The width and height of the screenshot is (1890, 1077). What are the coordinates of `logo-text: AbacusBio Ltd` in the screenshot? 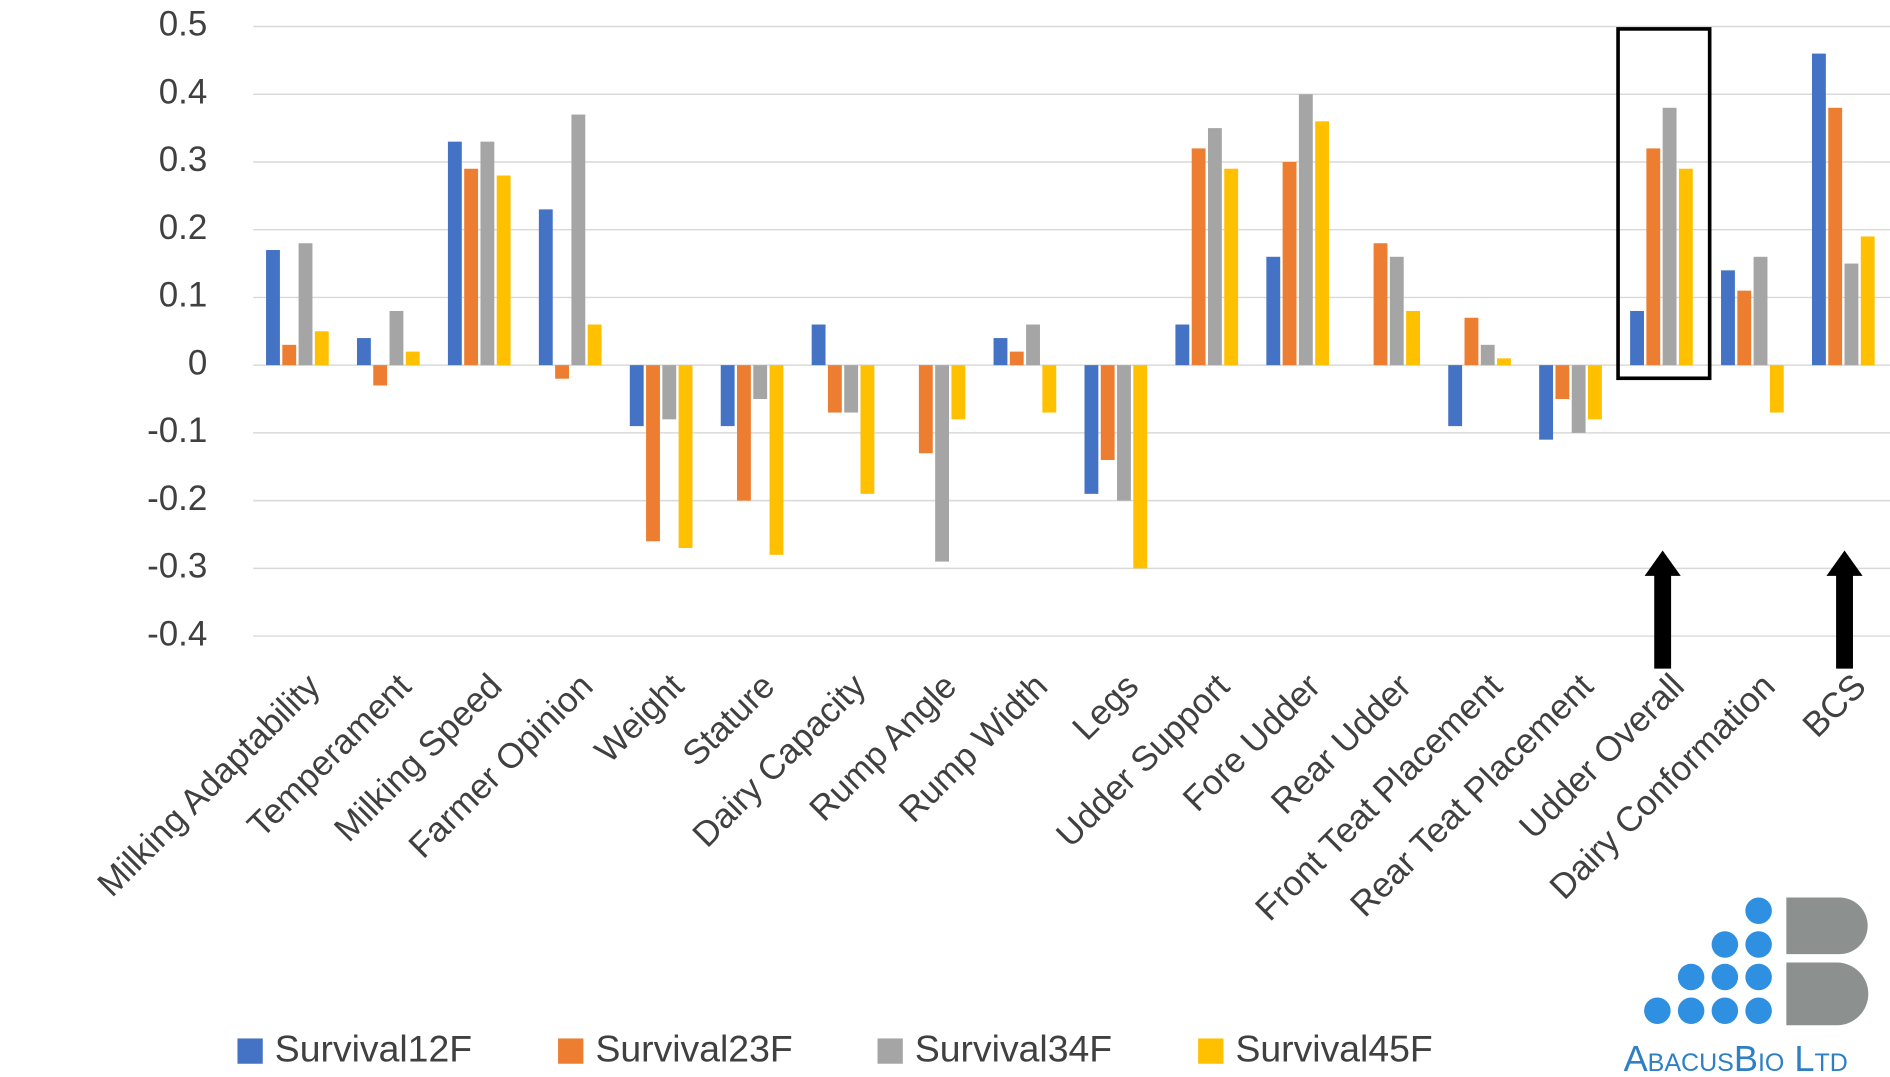 It's located at (1736, 1057).